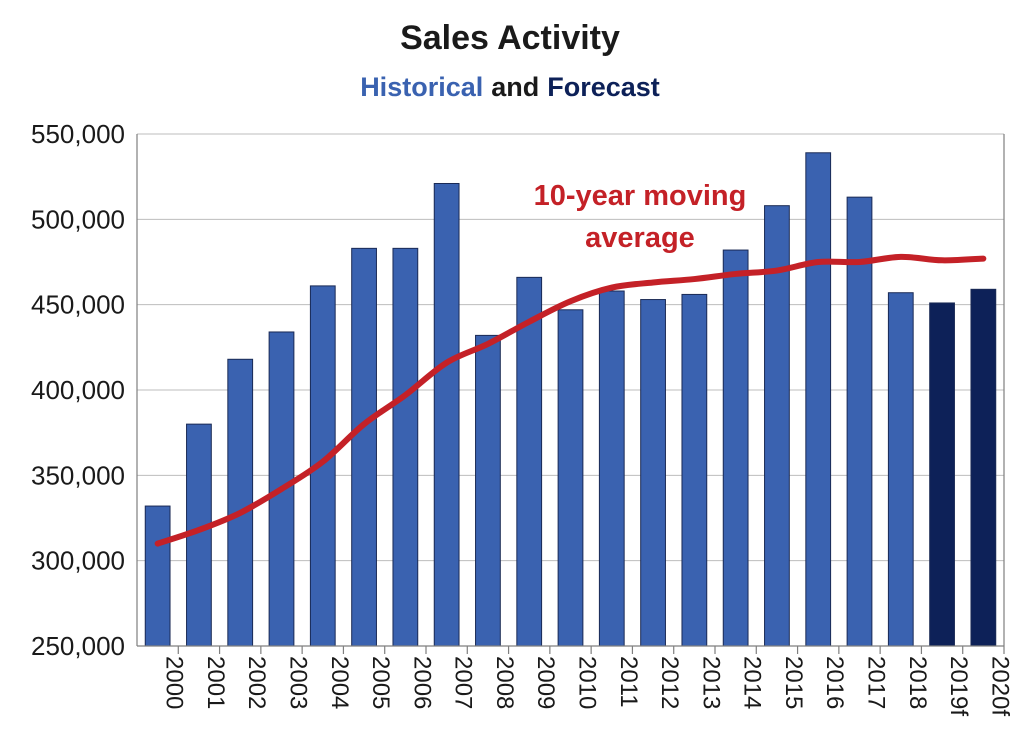  I want to click on y-tick-label: 450,000, so click(78, 305).